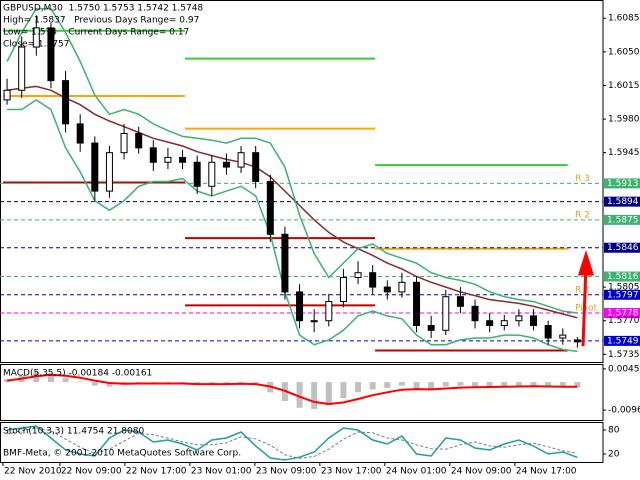 This screenshot has width=640, height=480. I want to click on x-tick-label: 24 Nov 17:00, so click(546, 472).